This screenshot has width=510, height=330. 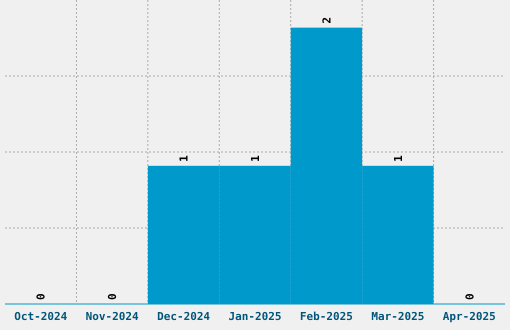 I want to click on x-tick-label: Dec-2024, so click(x=183, y=316).